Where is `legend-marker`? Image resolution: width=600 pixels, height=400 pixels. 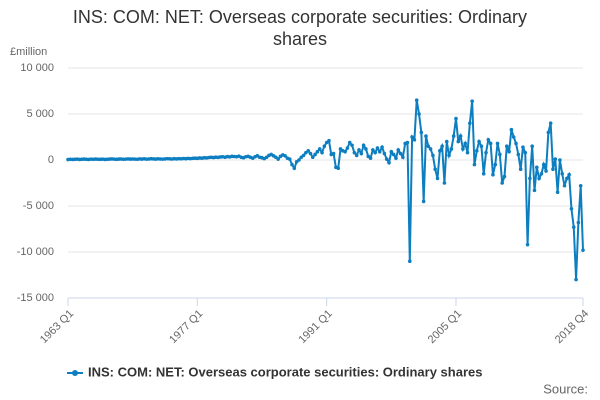 legend-marker is located at coordinates (75, 373).